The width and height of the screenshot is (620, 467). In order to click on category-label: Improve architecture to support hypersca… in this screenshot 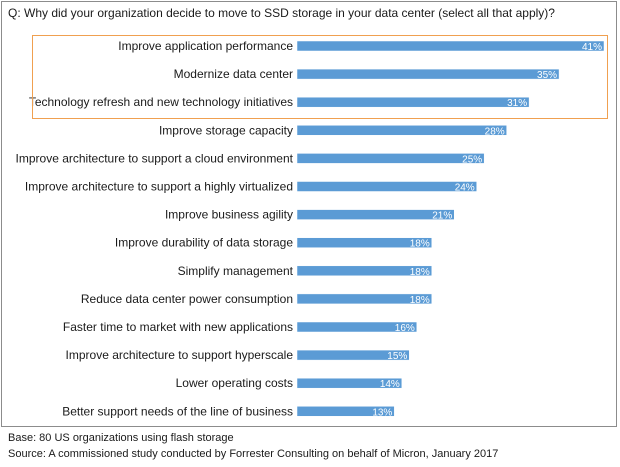, I will do `click(180, 355)`.